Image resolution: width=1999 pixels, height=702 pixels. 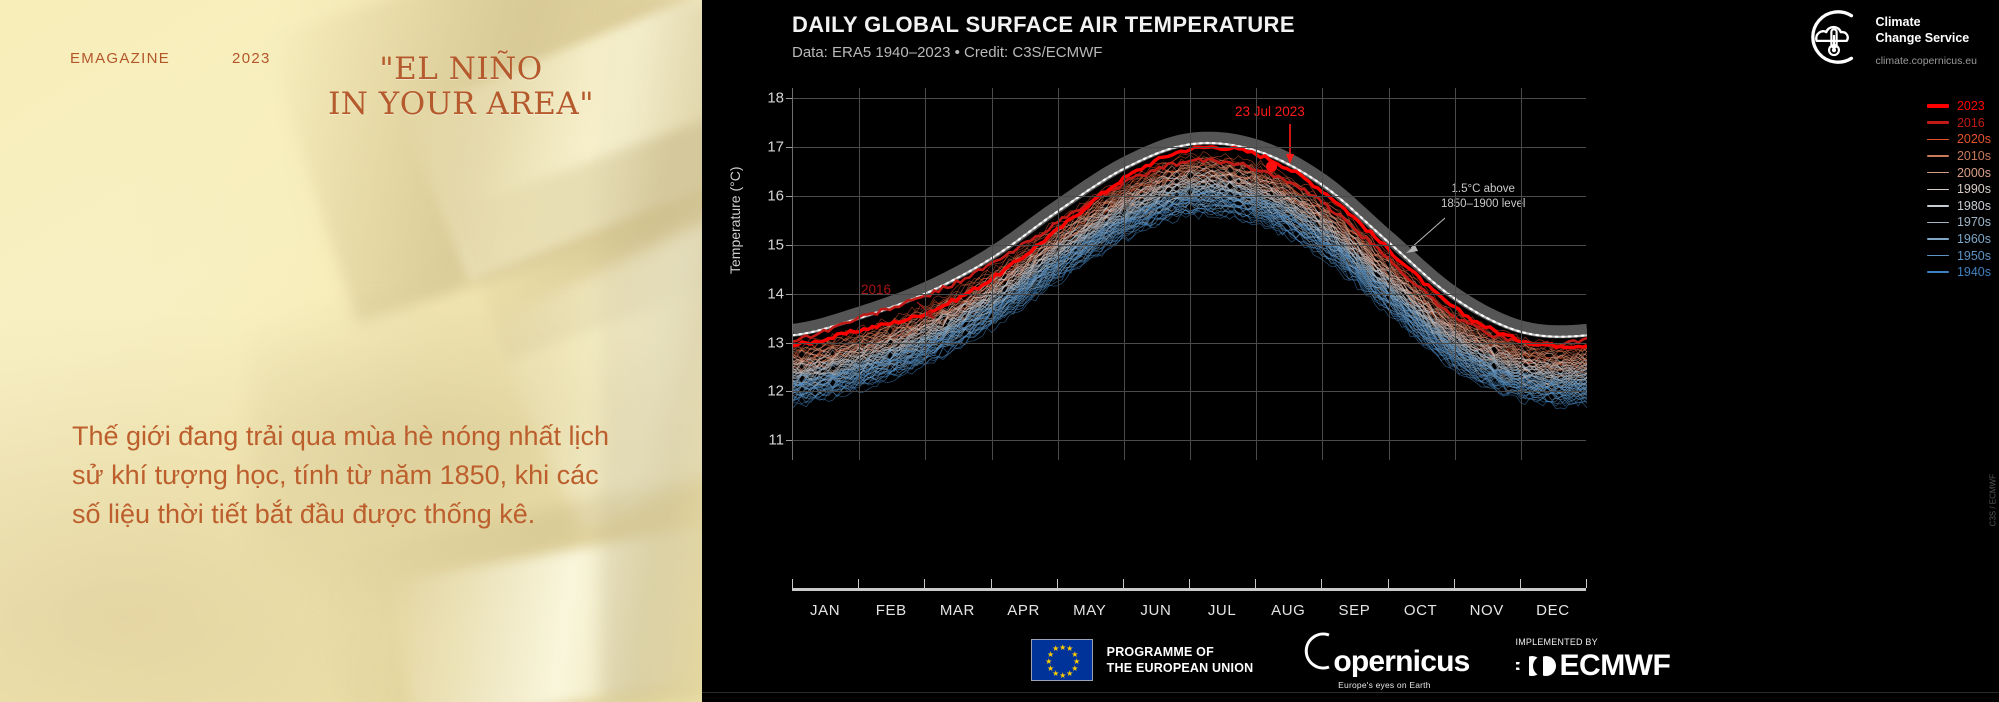 I want to click on legend-item-1980s: 1980s, so click(x=1958, y=206).